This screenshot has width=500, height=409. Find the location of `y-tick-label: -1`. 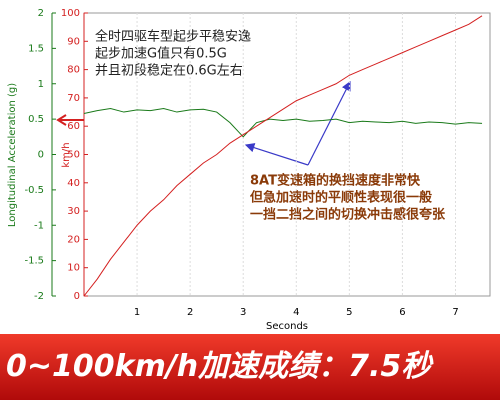

y-tick-label: -1 is located at coordinates (39, 225).